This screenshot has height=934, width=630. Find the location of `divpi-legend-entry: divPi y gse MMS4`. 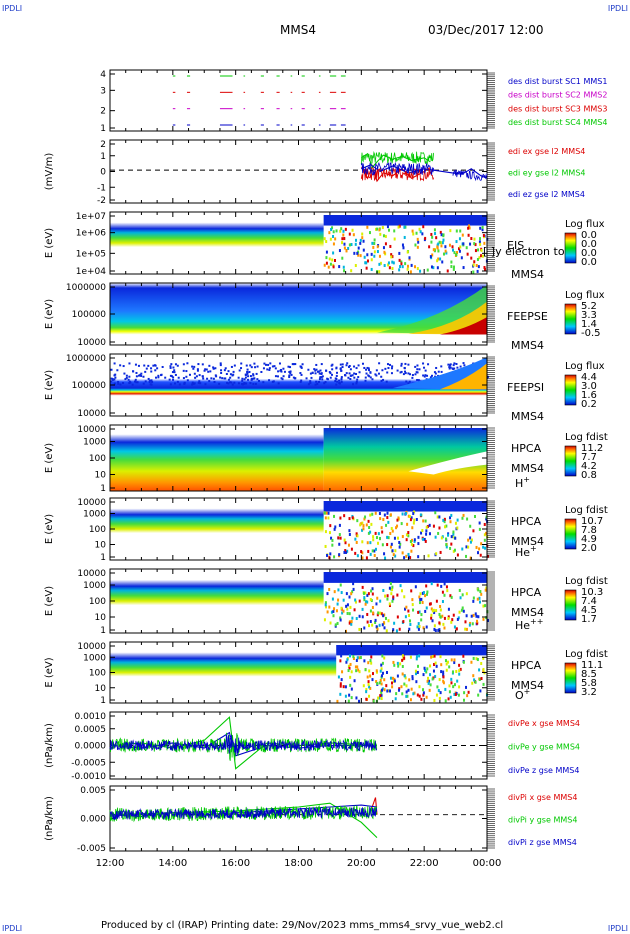

divpi-legend-entry: divPi y gse MMS4 is located at coordinates (542, 820).